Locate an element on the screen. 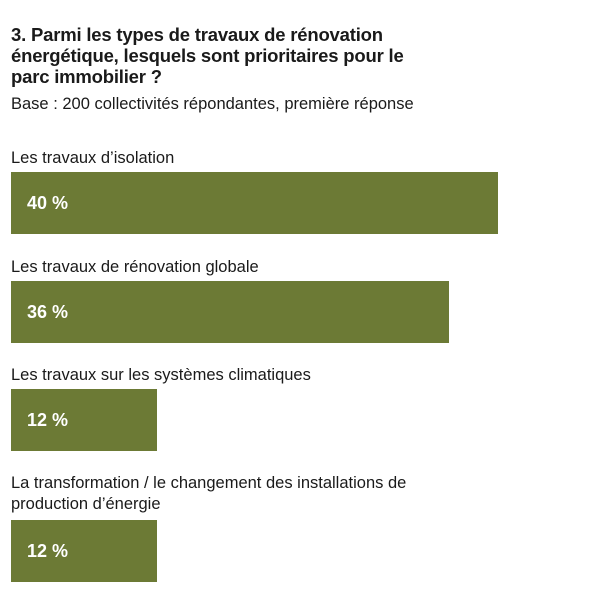  category-label: Les travaux d’isolation is located at coordinates (93, 158).